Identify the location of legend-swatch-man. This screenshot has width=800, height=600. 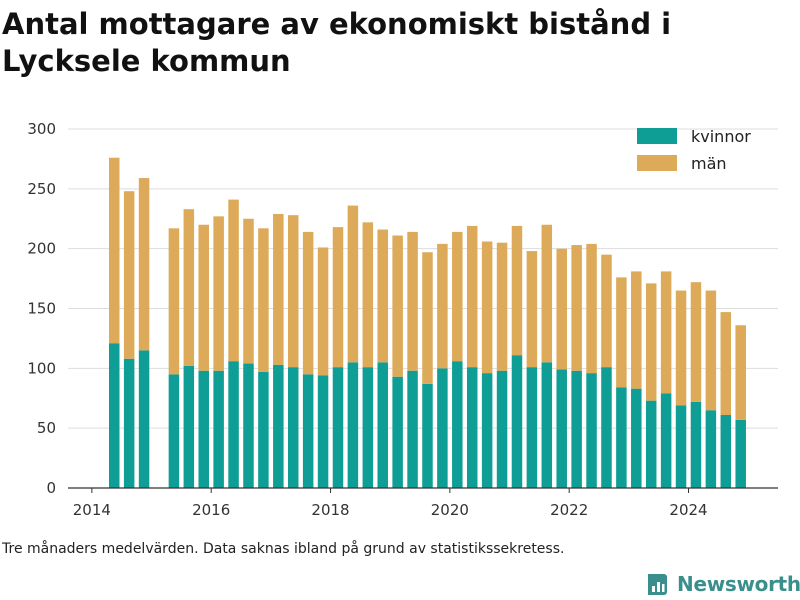
(657, 163).